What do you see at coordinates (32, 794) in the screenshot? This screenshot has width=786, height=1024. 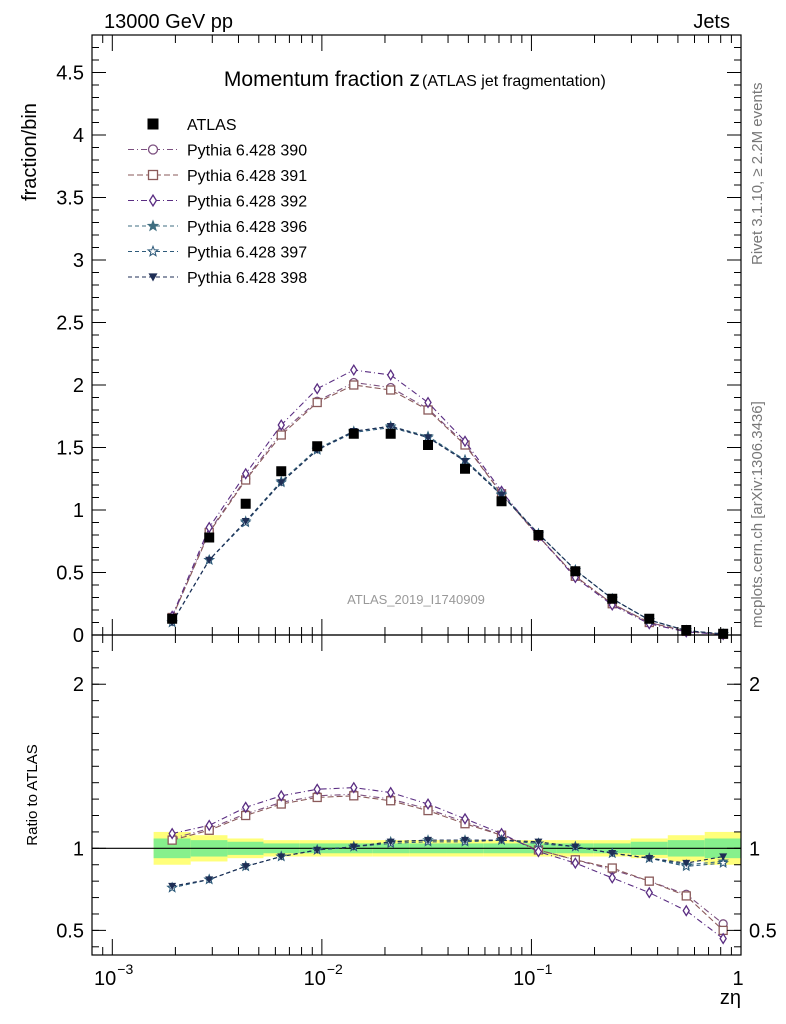 I see `ratio-y-axis-label: Ratio to ATLAS` at bounding box center [32, 794].